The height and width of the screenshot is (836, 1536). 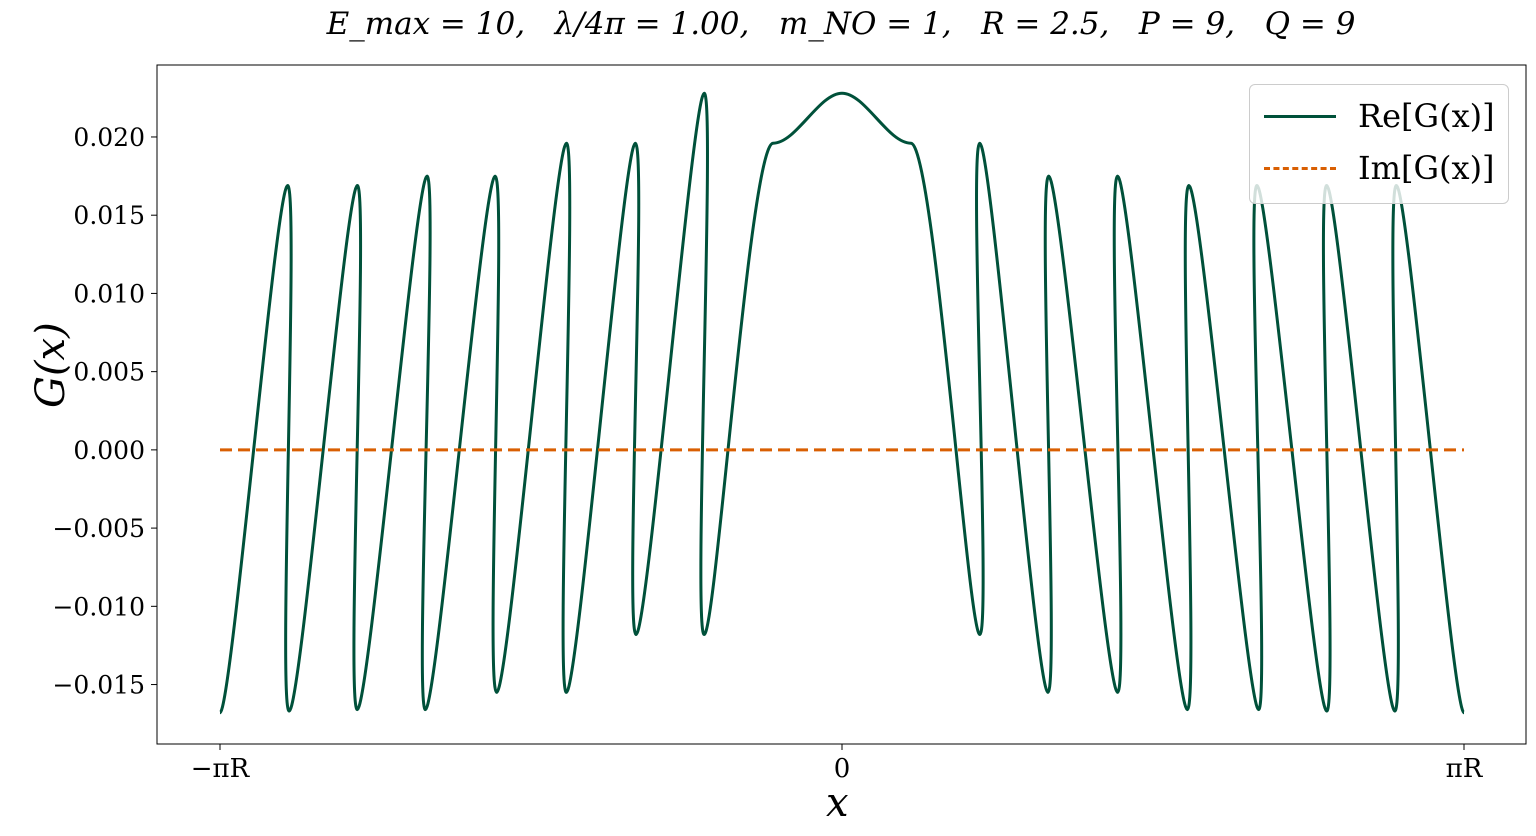 What do you see at coordinates (842, 769) in the screenshot?
I see `x-tick-label-1: 0` at bounding box center [842, 769].